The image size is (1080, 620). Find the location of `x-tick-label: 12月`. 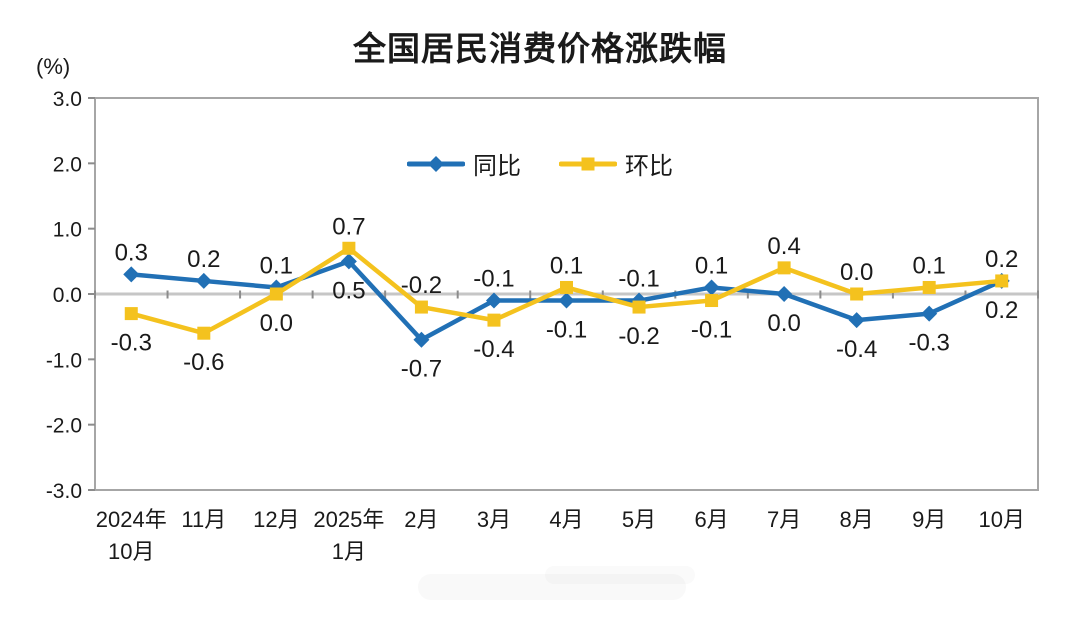

x-tick-label: 12月 is located at coordinates (276, 519).